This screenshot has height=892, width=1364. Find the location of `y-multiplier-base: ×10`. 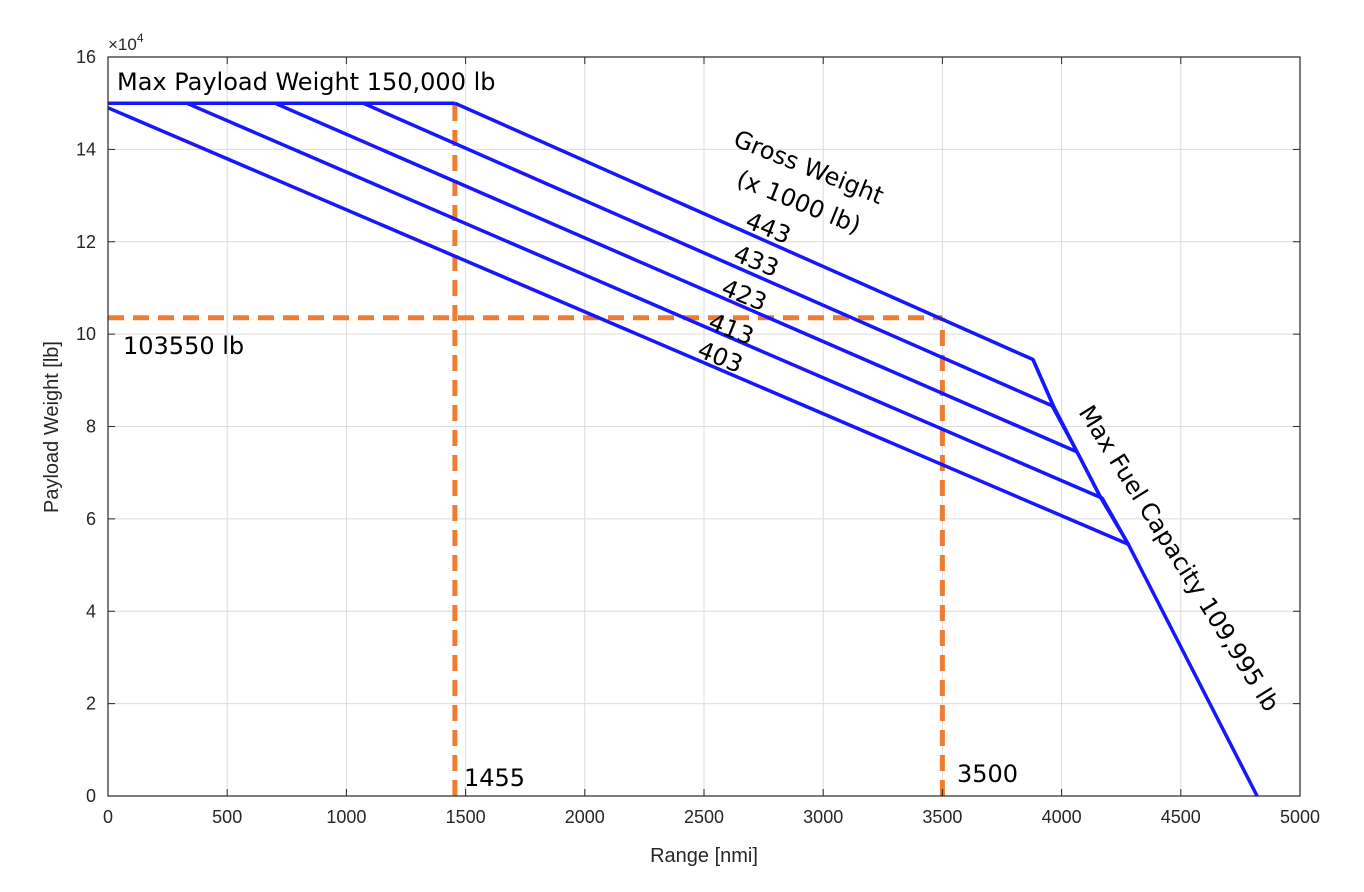

y-multiplier-base: ×10 is located at coordinates (122, 44).